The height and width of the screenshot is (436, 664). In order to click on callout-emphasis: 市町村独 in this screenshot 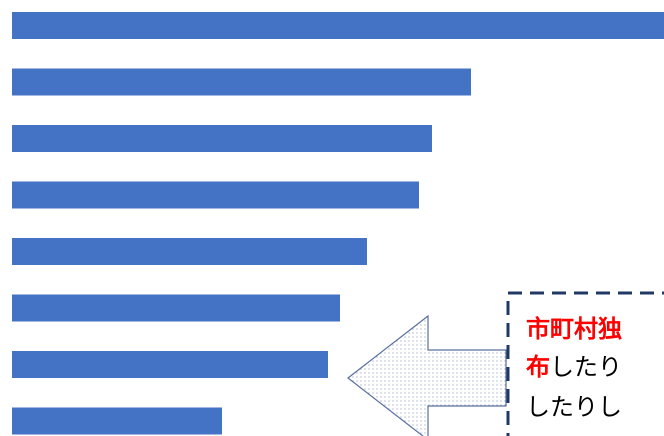, I will do `click(574, 329)`.